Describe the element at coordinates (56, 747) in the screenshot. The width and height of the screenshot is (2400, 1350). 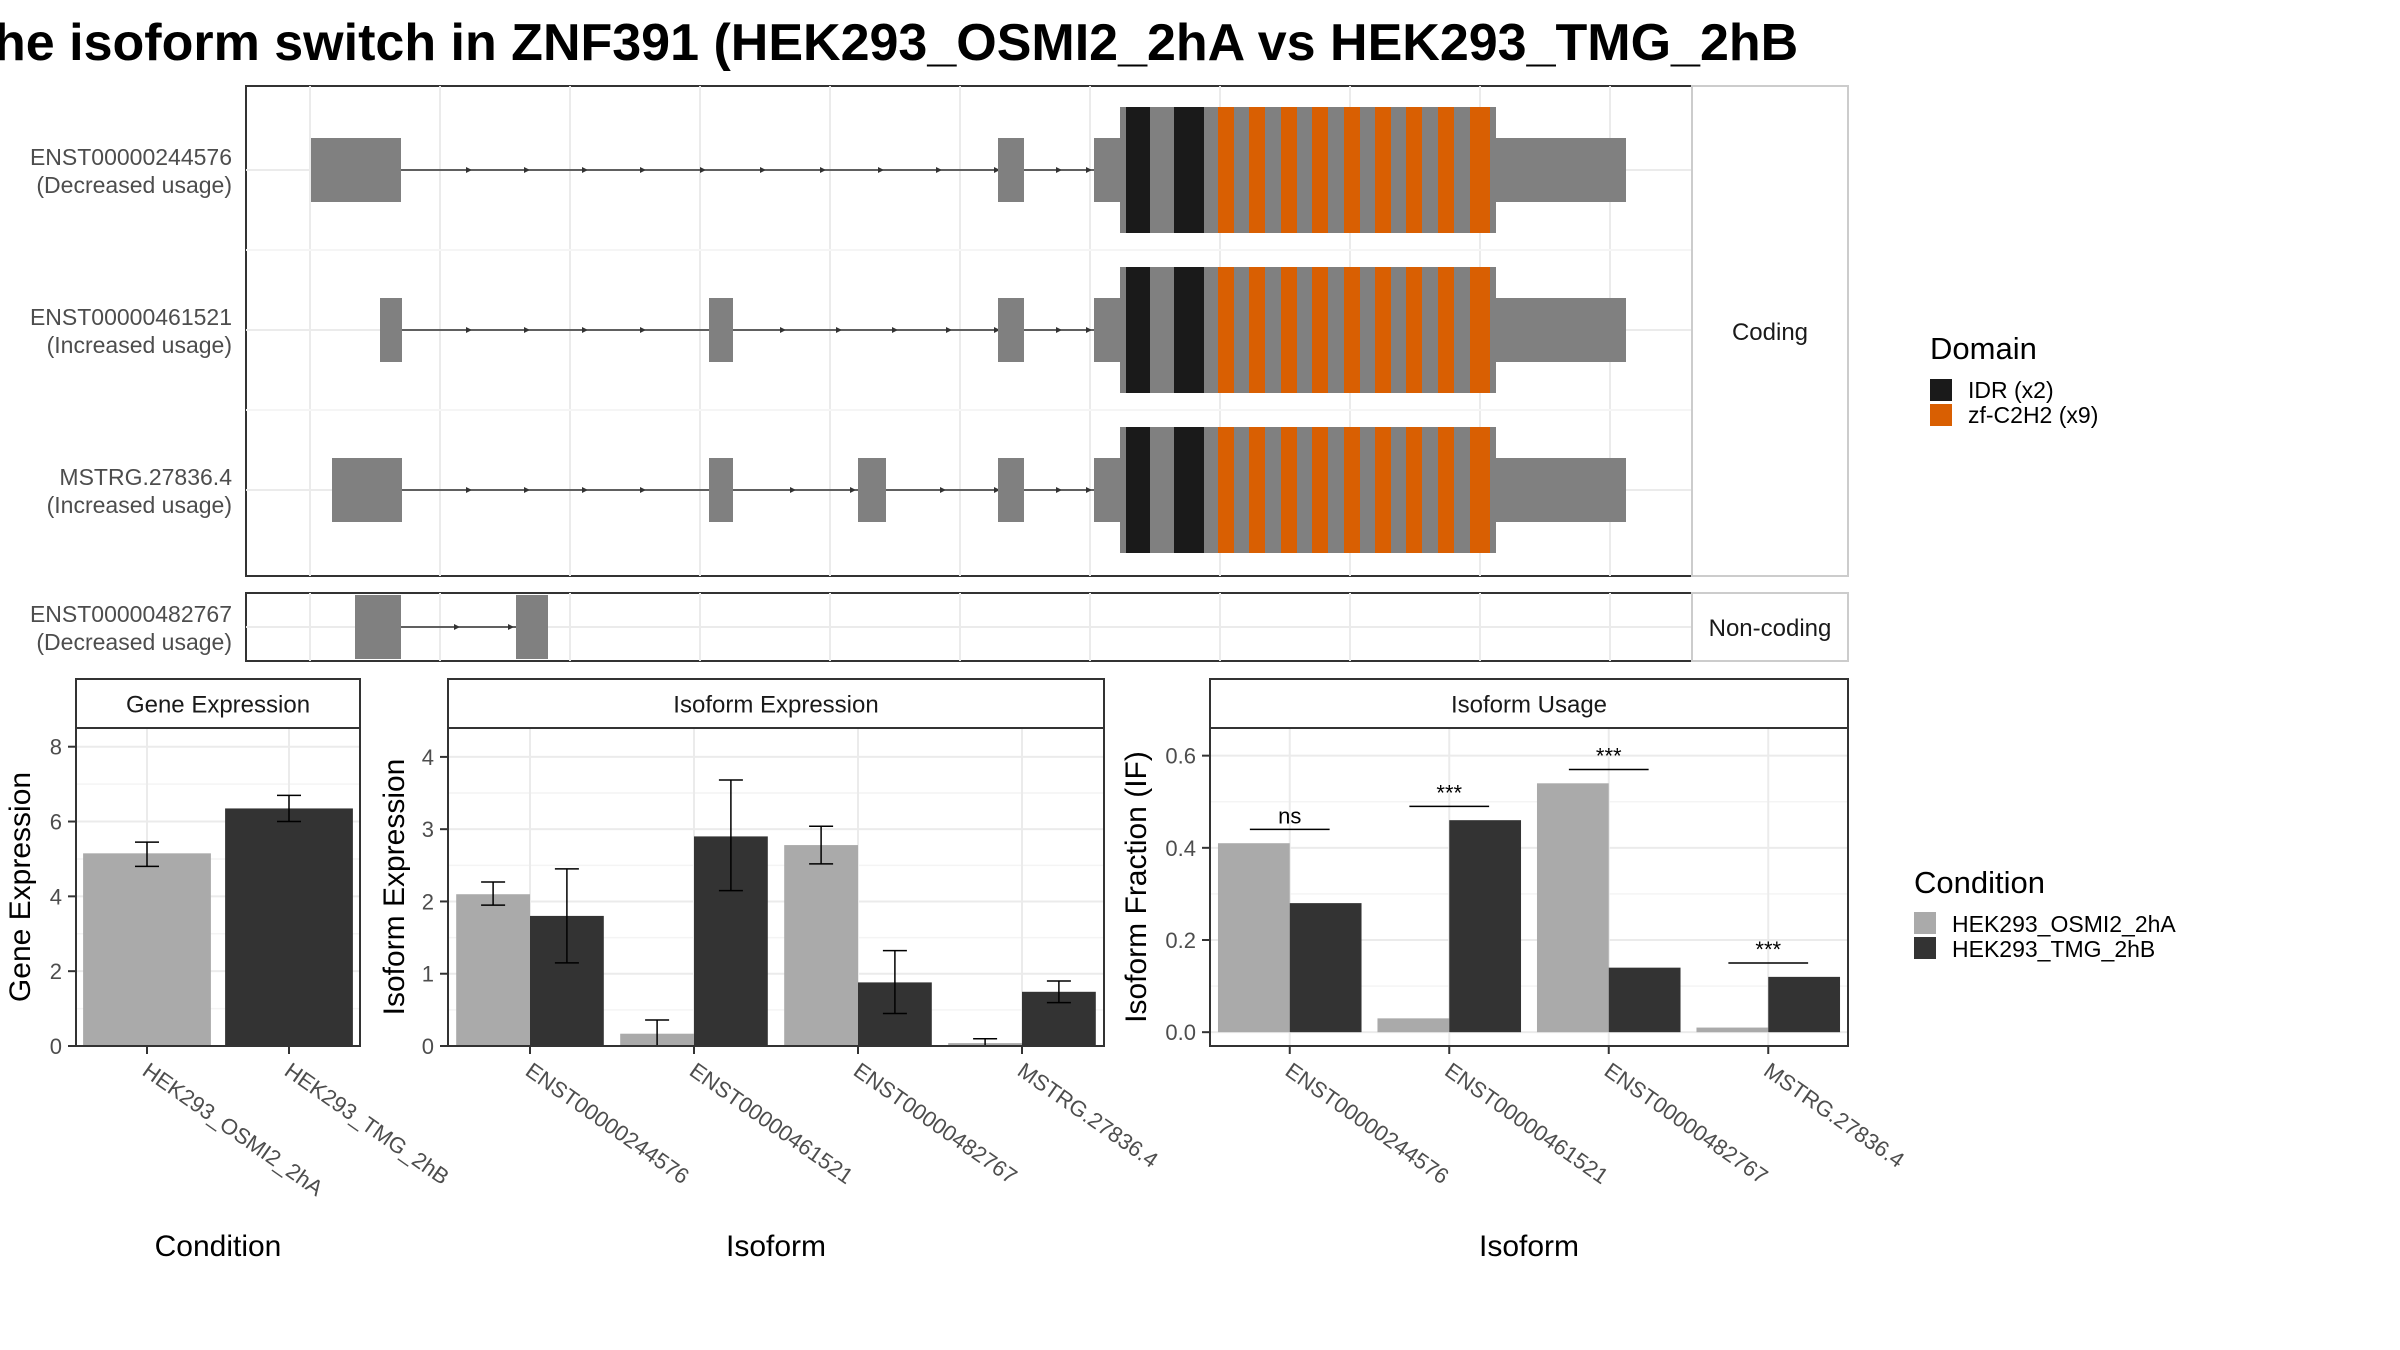
I see `y-tick-label: 8` at that location.